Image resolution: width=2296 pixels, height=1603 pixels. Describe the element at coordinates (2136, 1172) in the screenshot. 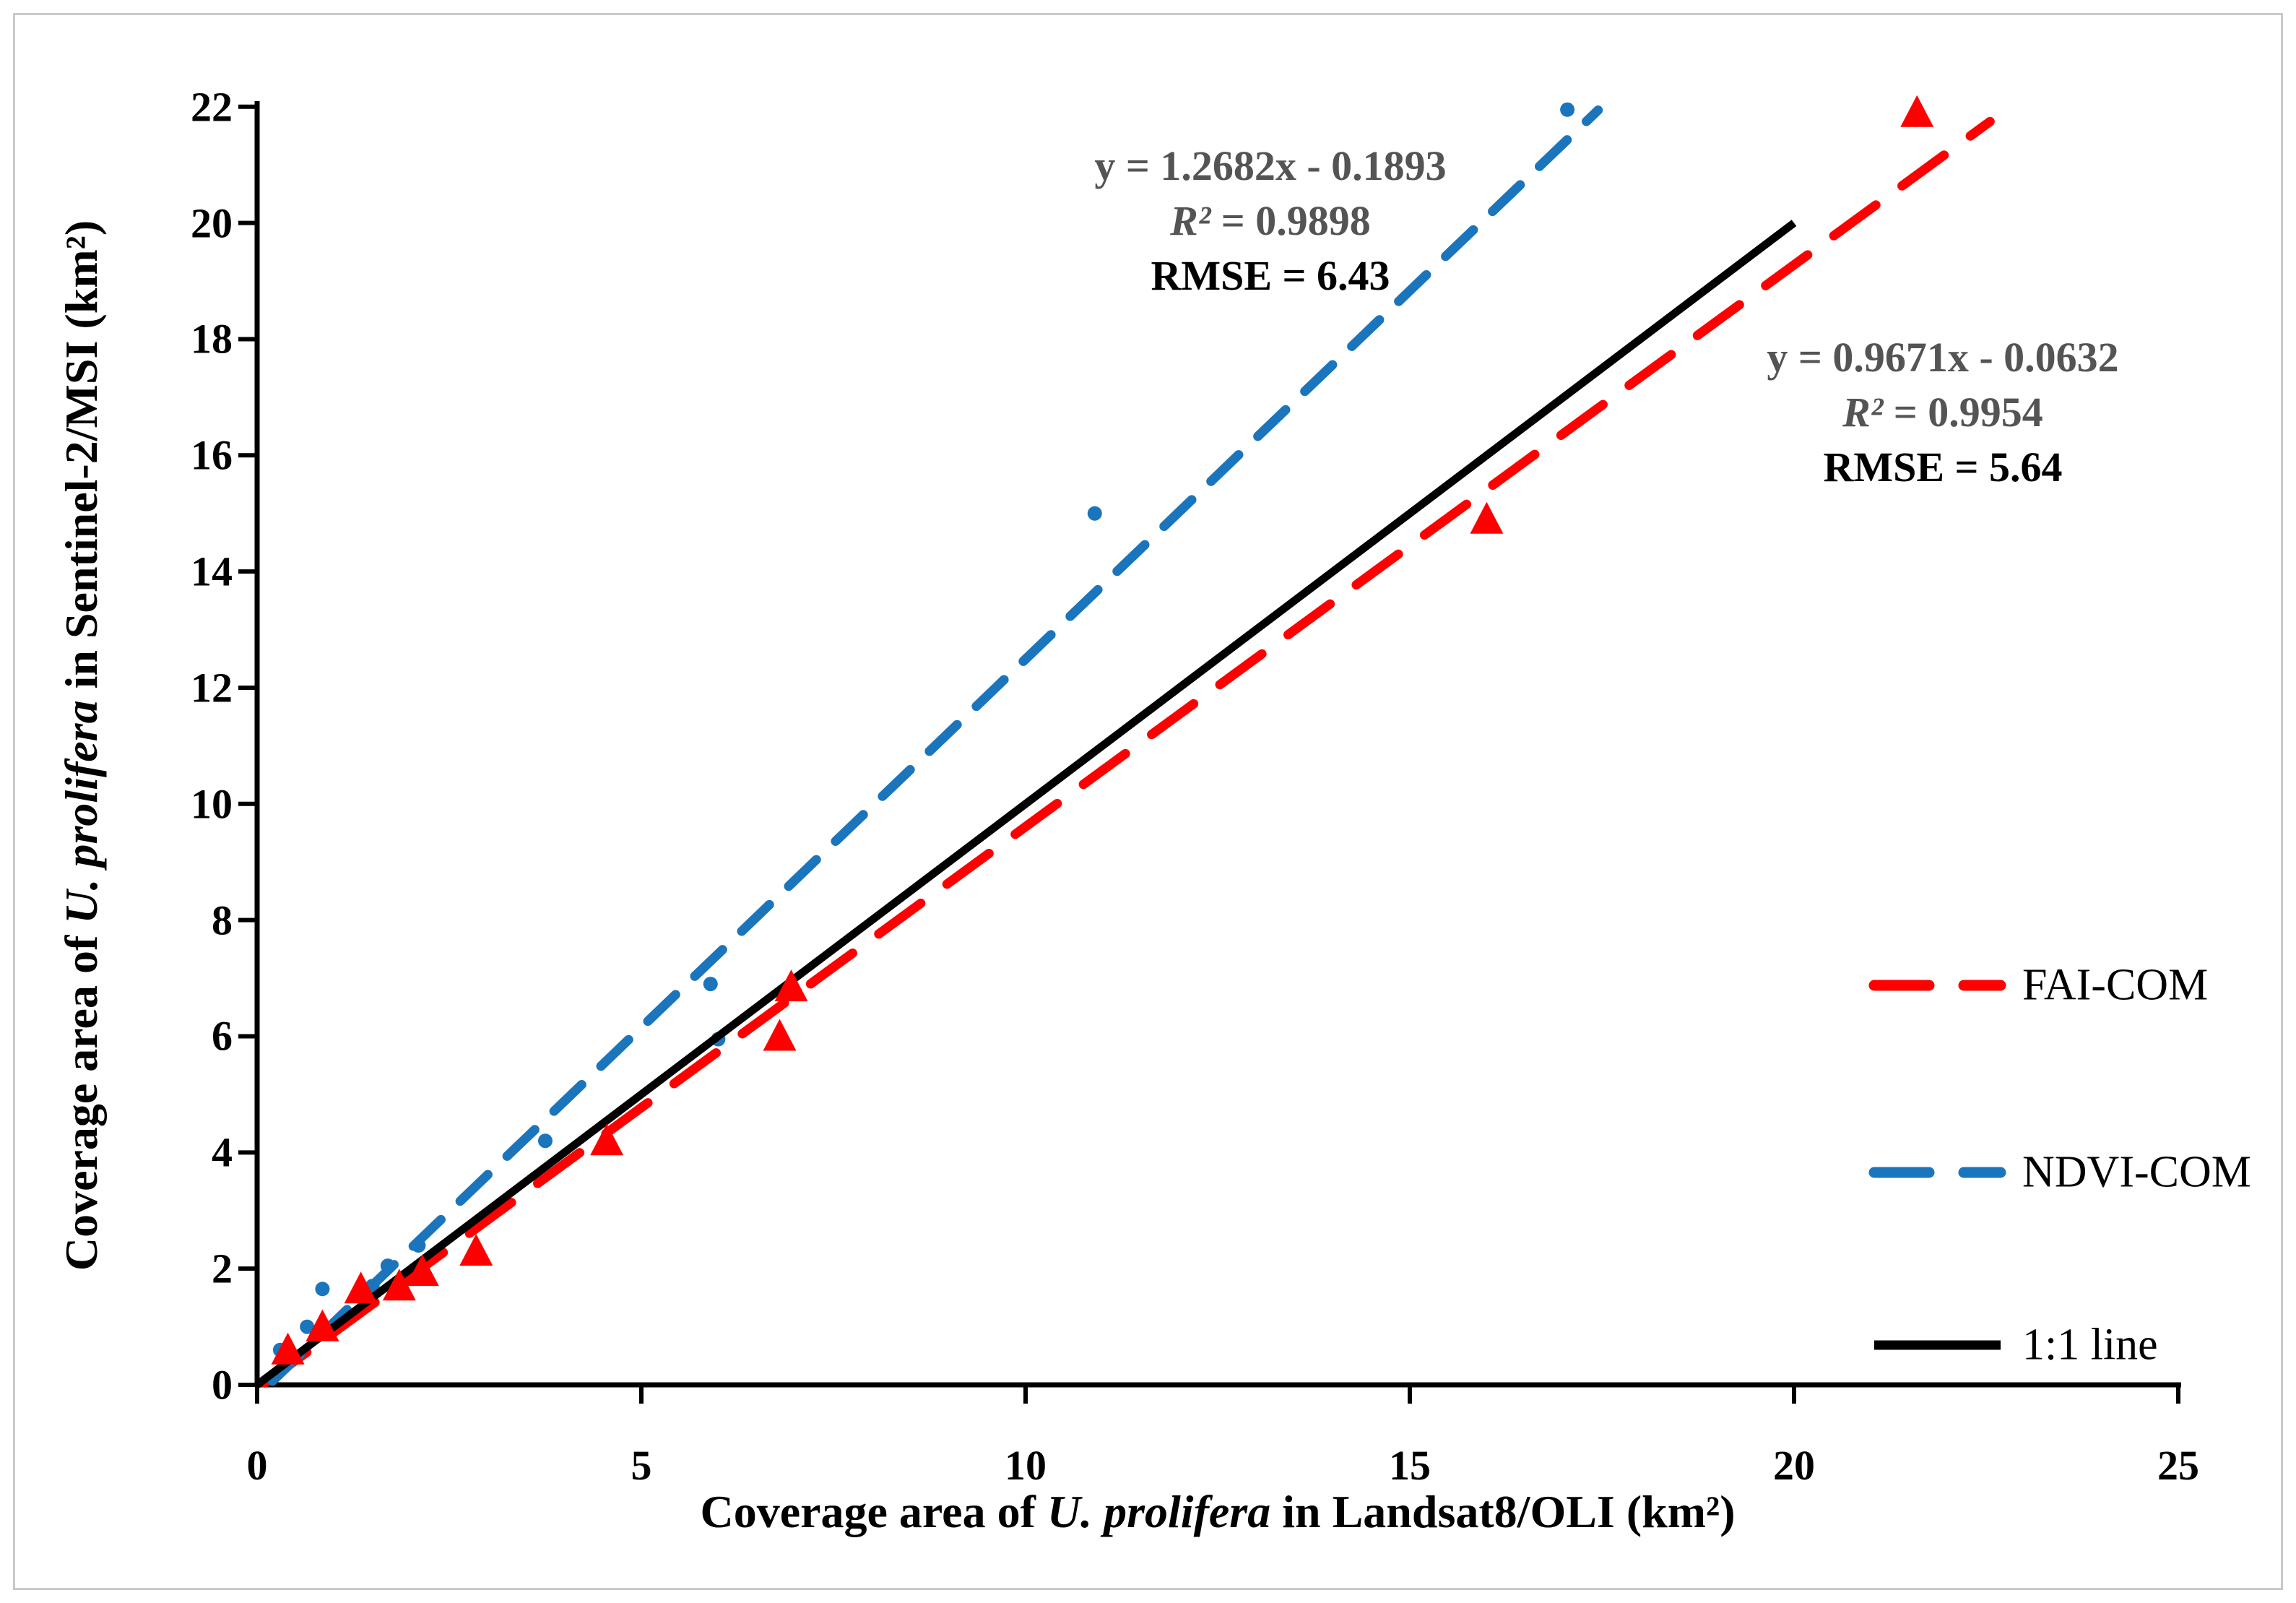

I see `legend-label-ndvi-com: NDVI-COM` at that location.